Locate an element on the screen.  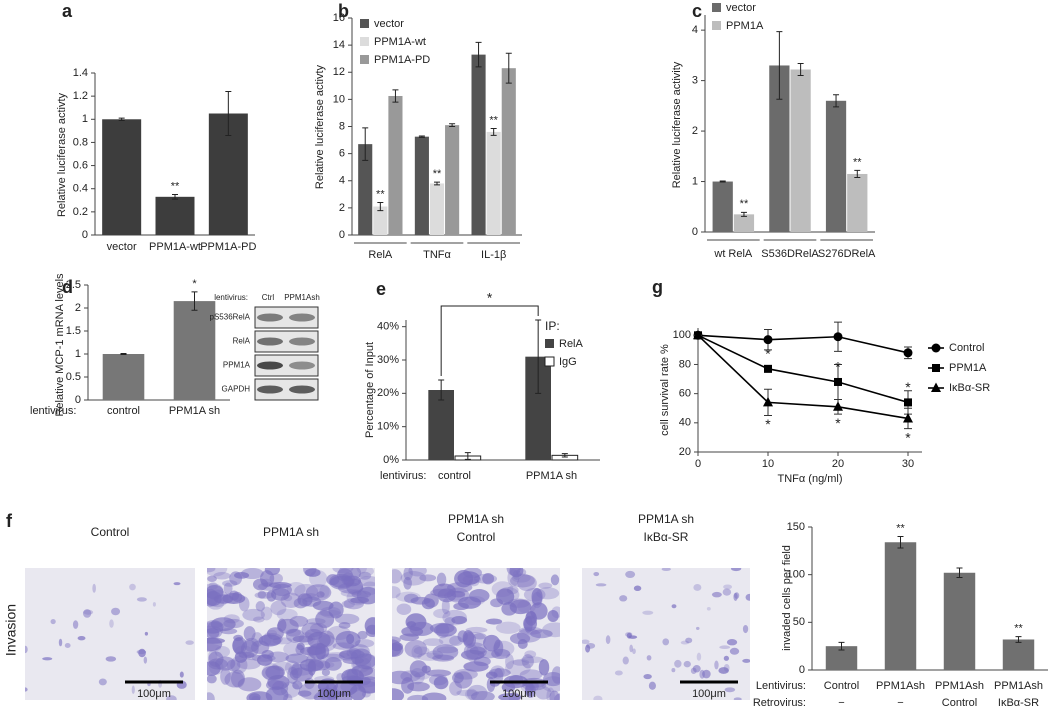
x-tick-label: 0 is located at coordinates (698, 464).